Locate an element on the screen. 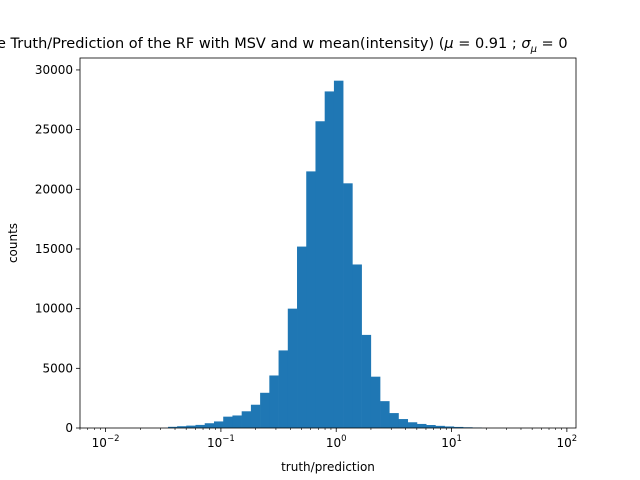 This screenshot has width=640, height=480. x-tick-label: 10¹ is located at coordinates (451, 442).